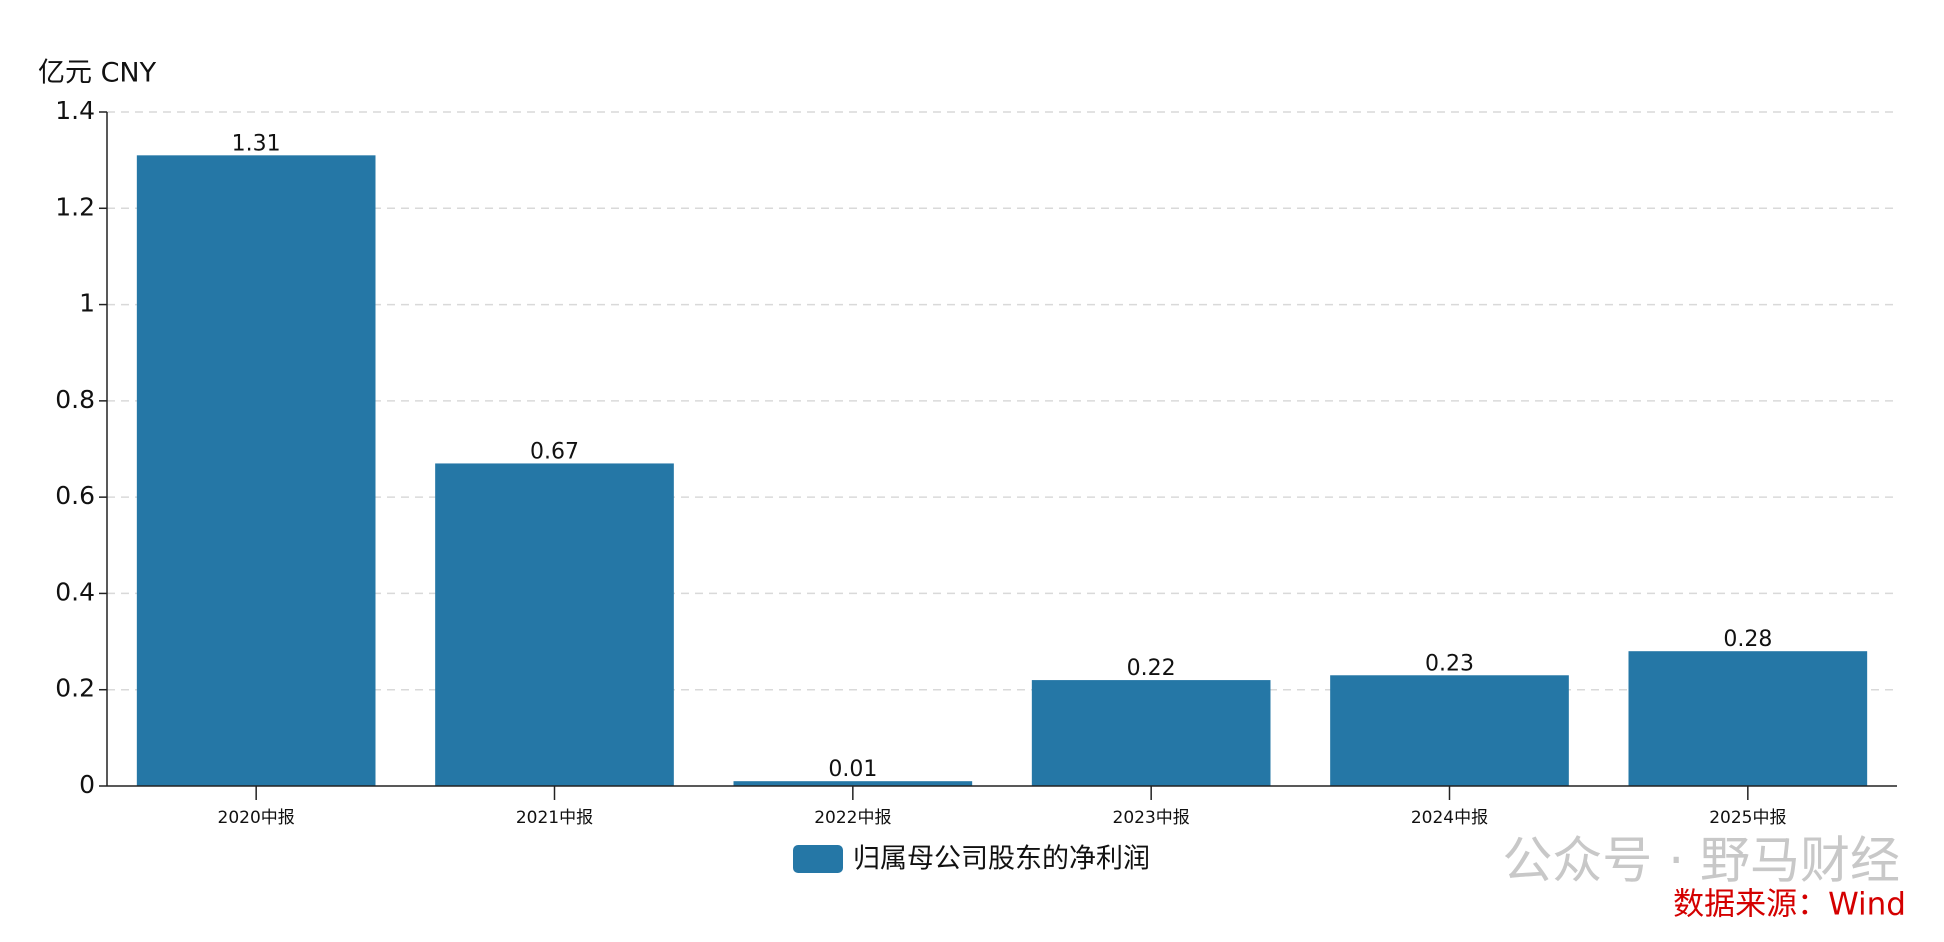 Image resolution: width=1944 pixels, height=942 pixels. Describe the element at coordinates (1151, 668) in the screenshot. I see `data-label: 0.22` at that location.